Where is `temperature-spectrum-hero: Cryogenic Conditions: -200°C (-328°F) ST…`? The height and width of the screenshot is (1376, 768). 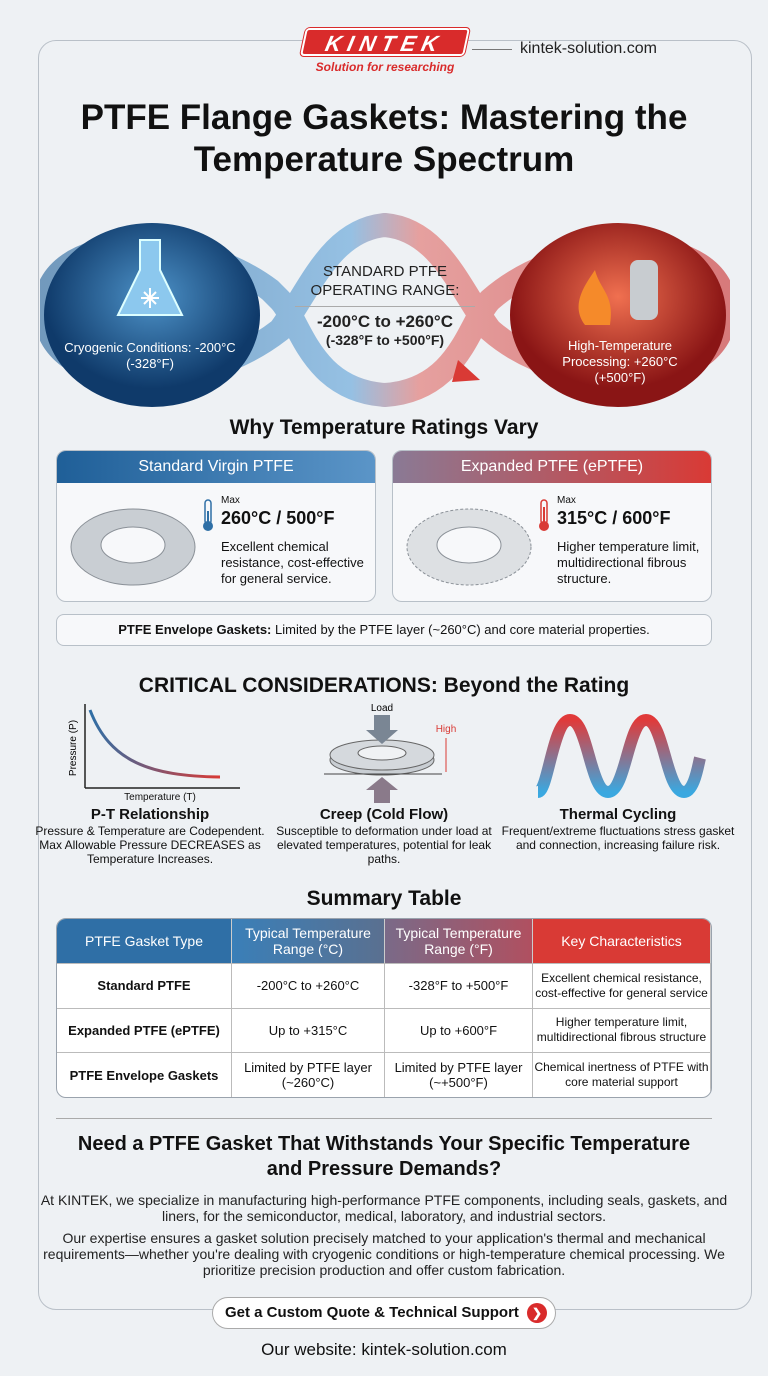
temperature-spectrum-hero: Cryogenic Conditions: -200°C (-328°F) ST… is located at coordinates (385, 315).